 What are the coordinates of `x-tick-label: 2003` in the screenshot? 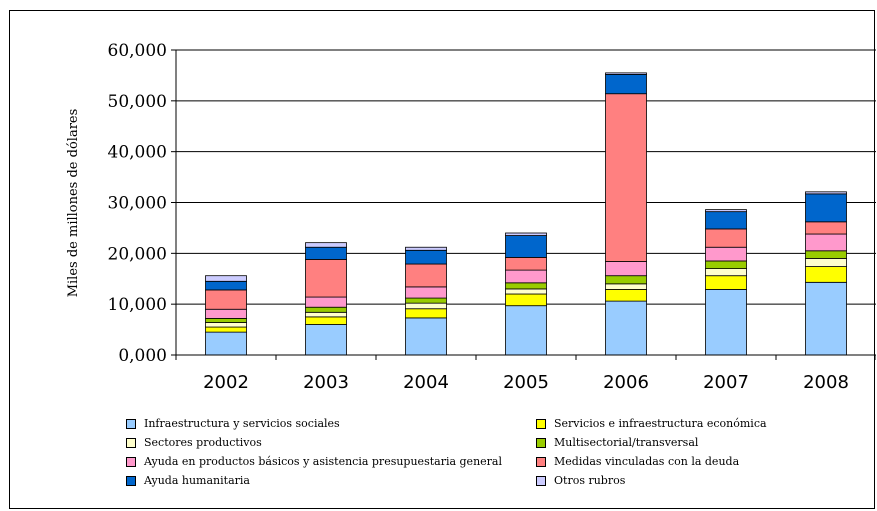 It's located at (326, 382).